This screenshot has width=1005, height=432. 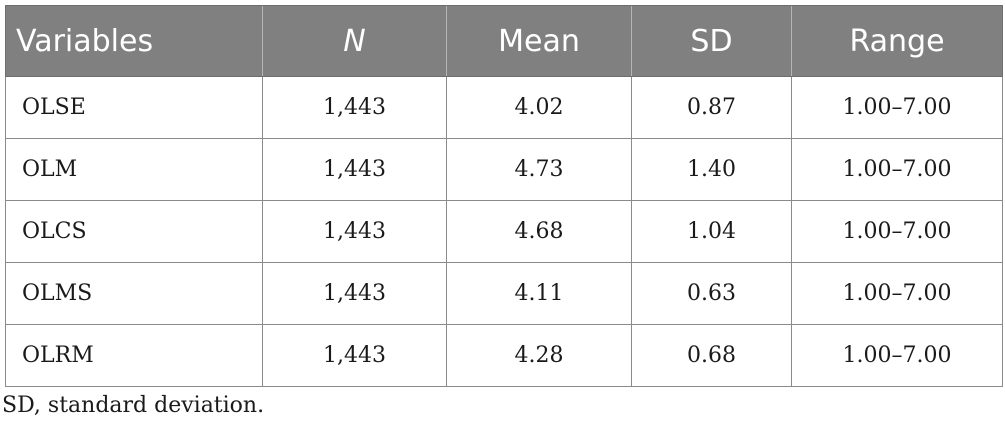 I want to click on cell-mean: 4.68, so click(x=539, y=231).